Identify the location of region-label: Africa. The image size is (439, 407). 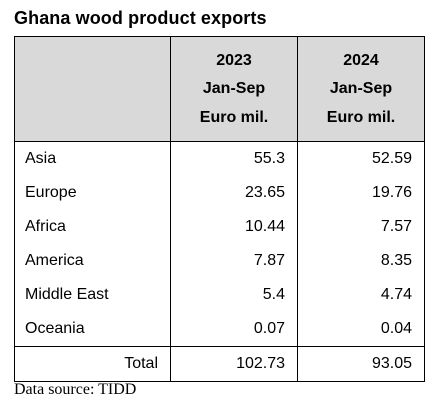
(92, 227).